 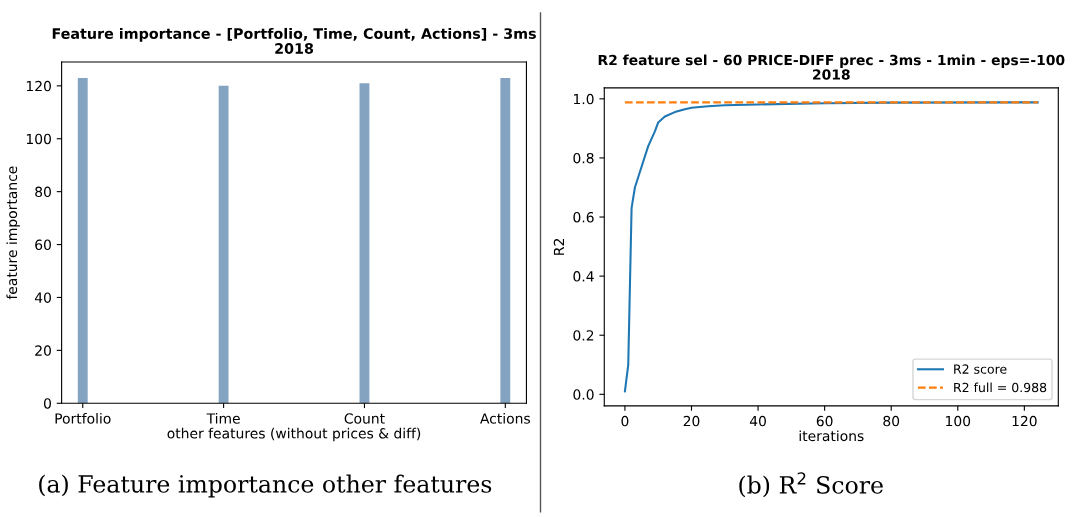 What do you see at coordinates (38, 139) in the screenshot?
I see `y-tick-label: 100` at bounding box center [38, 139].